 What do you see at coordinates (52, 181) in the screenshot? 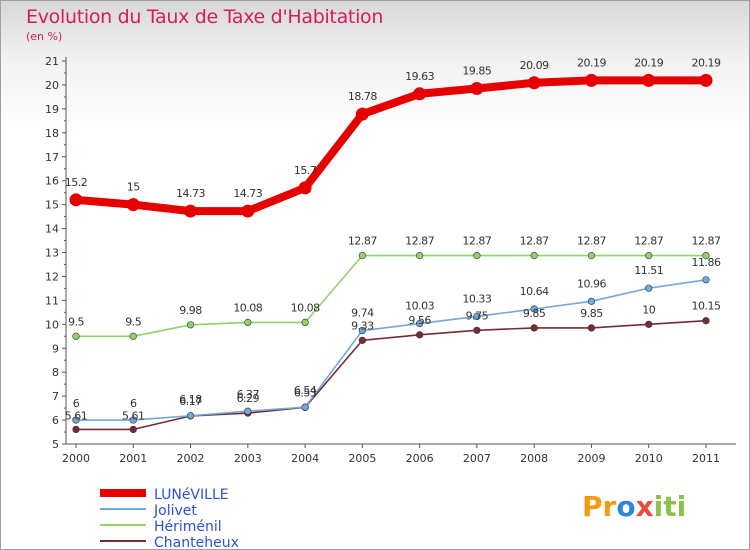
I see `y-tick-label: 16` at bounding box center [52, 181].